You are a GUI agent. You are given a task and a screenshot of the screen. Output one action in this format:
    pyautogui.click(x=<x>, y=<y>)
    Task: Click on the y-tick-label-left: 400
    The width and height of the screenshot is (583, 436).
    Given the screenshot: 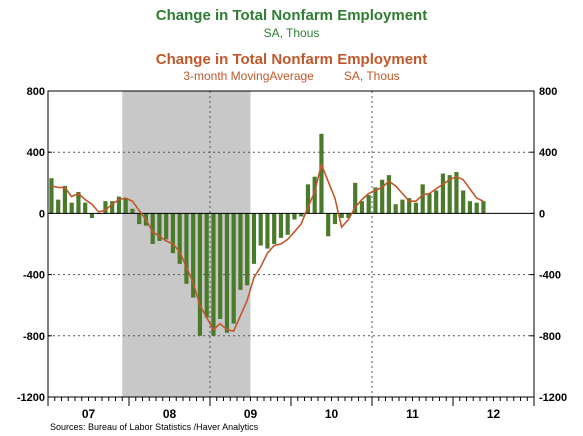 What is the action you would take?
    pyautogui.click(x=36, y=153)
    